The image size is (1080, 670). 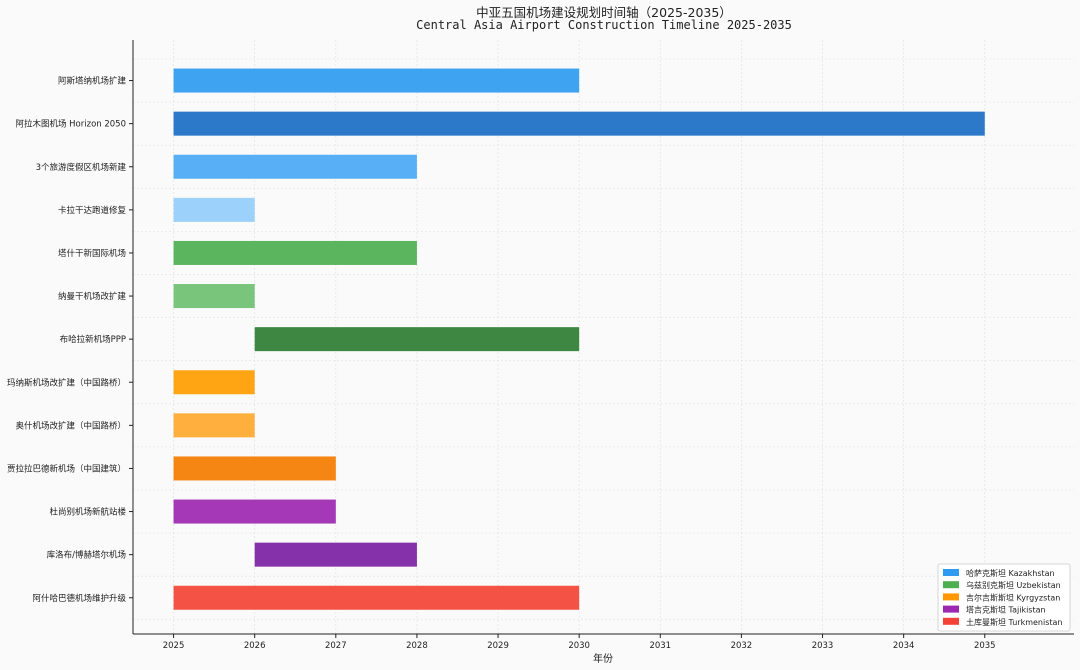 I want to click on x-tick-label-2033: 2033, so click(x=823, y=646).